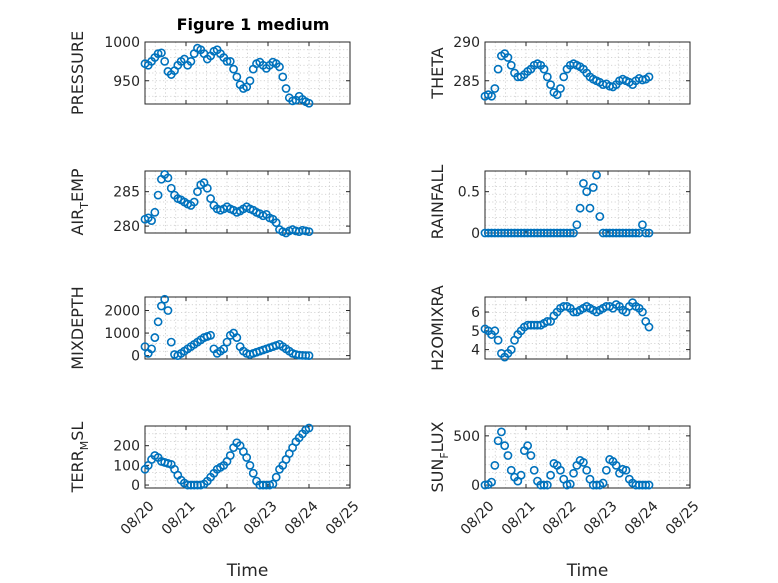 This screenshot has height=583, width=778. I want to click on subplot-6: 4 5 6 H2OMIXRA, so click(559, 328).